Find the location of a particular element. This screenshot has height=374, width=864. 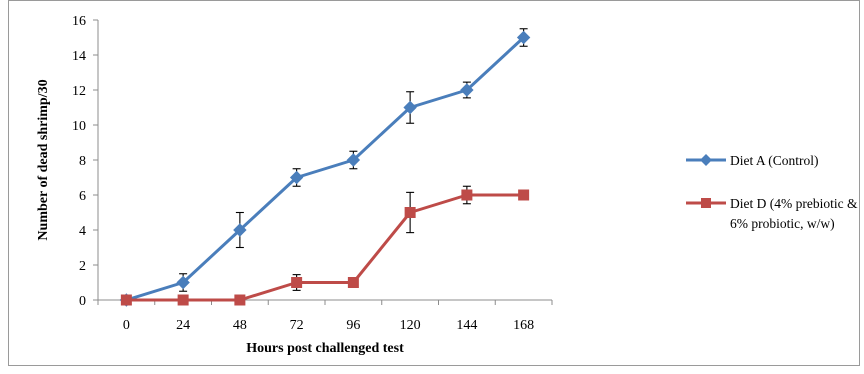

x-tick-label: 168 is located at coordinates (523, 325).